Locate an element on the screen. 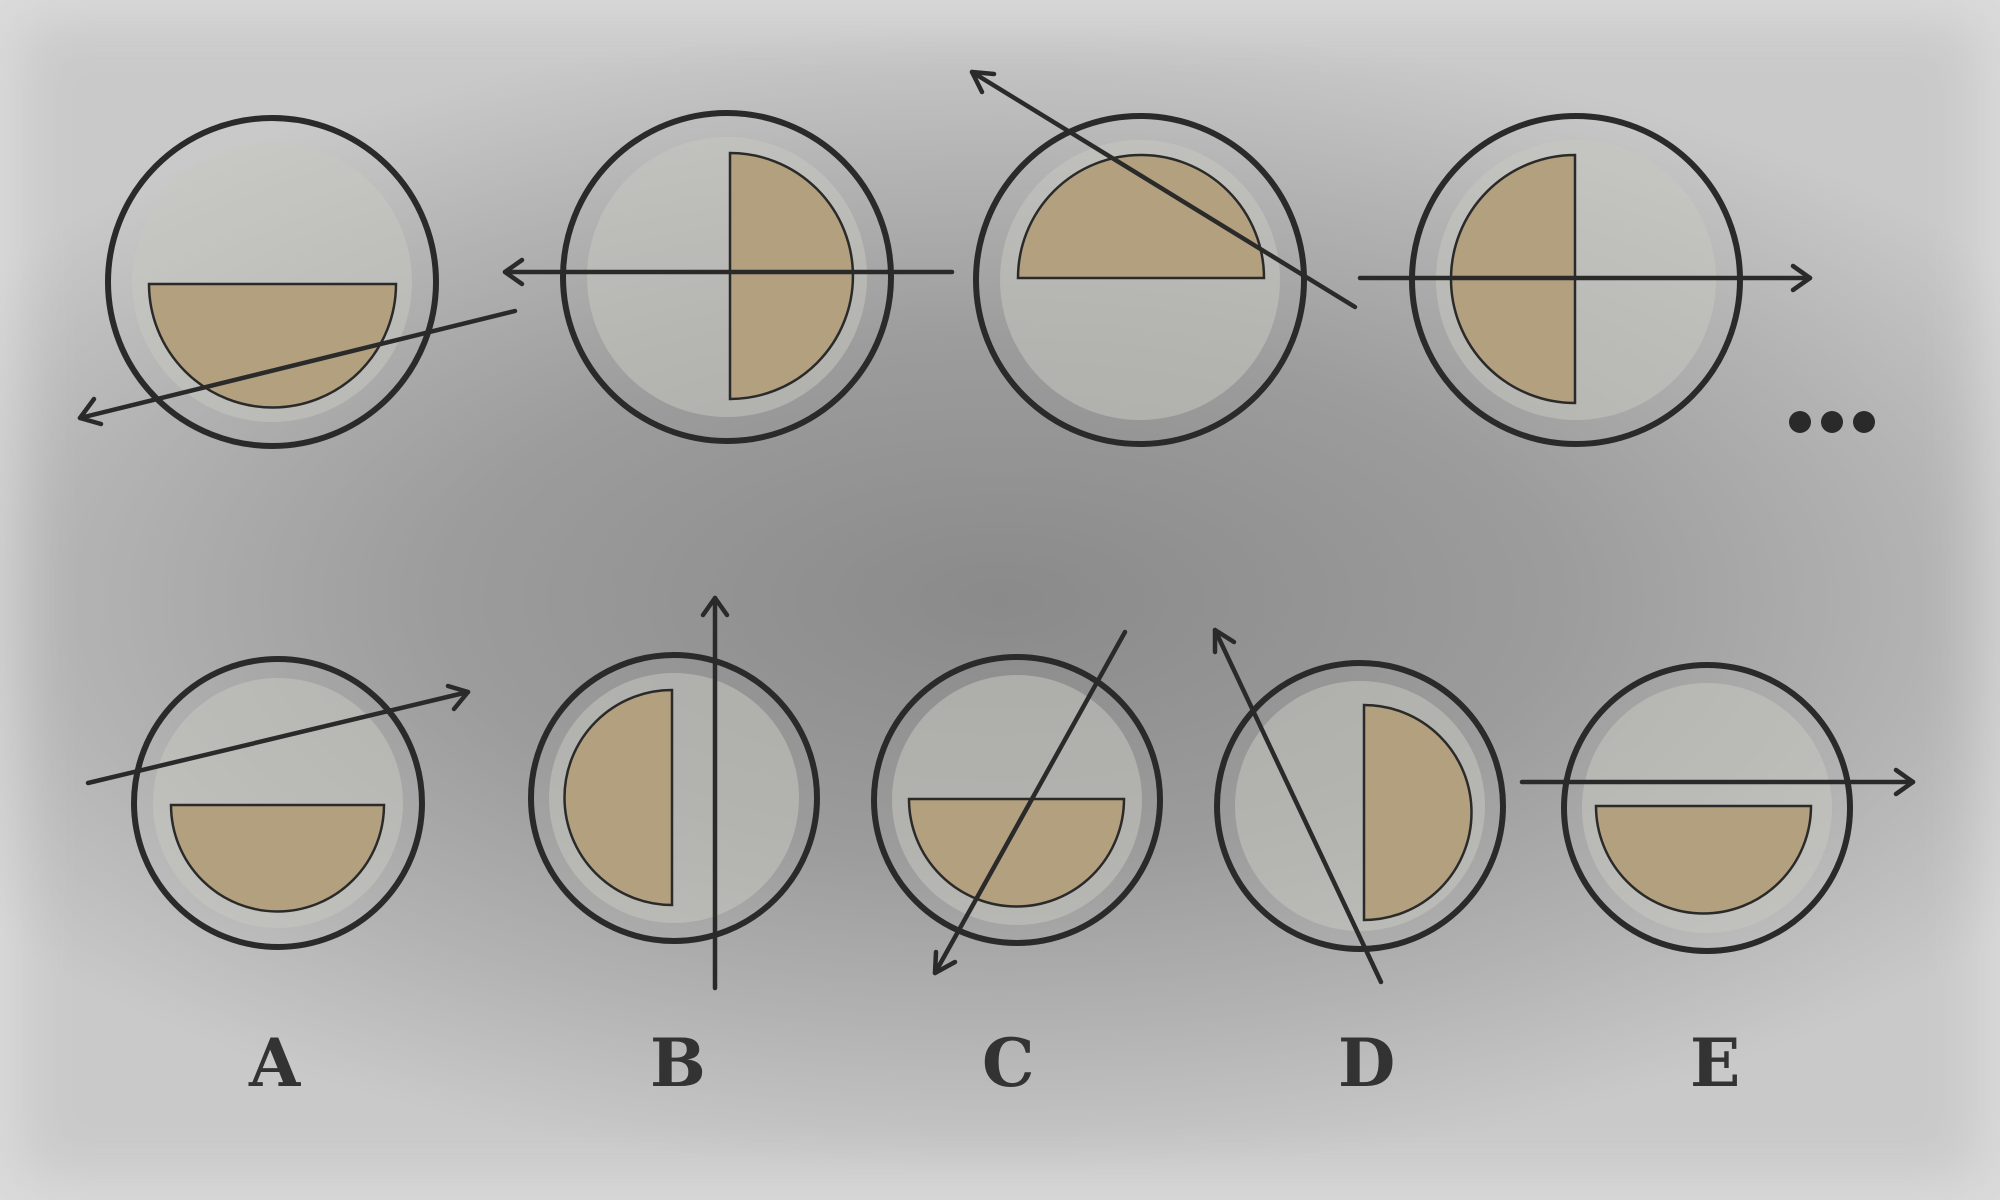 The width and height of the screenshot is (2000, 1200). option-a-label: A is located at coordinates (274, 1063).